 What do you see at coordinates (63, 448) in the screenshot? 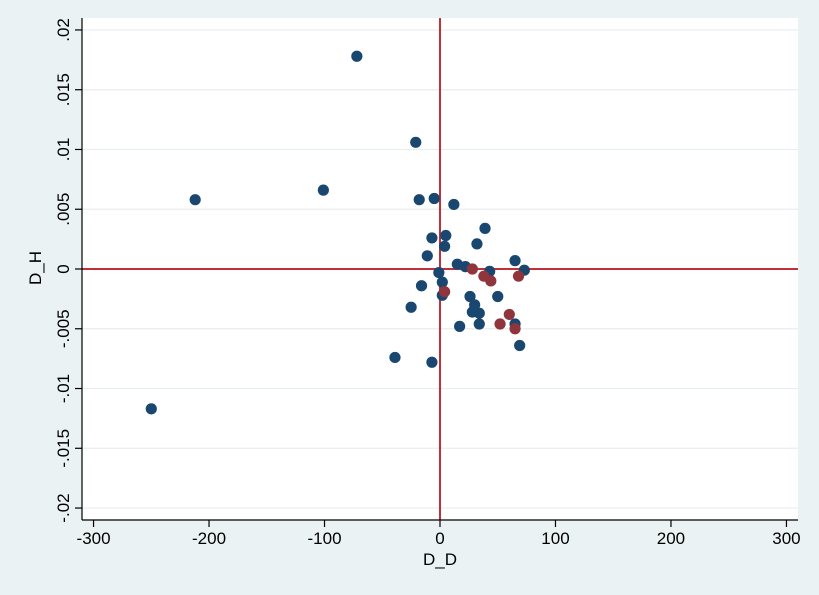
I see `y-tick-label: -.015` at bounding box center [63, 448].